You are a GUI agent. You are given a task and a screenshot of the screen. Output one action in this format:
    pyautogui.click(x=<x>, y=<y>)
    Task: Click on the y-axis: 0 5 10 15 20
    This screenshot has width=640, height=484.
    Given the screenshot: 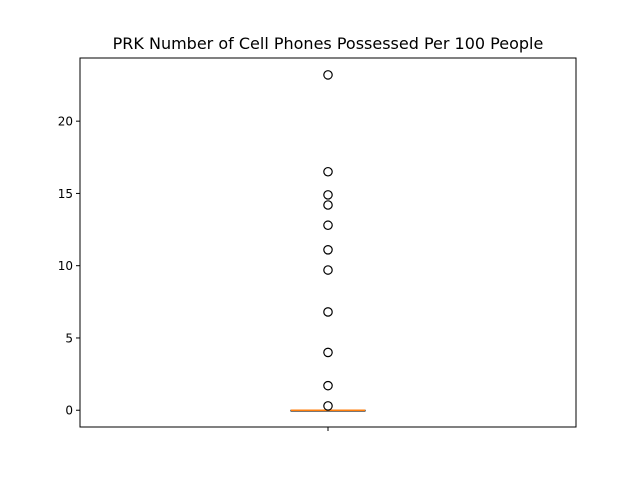 What is the action you would take?
    pyautogui.click(x=69, y=266)
    